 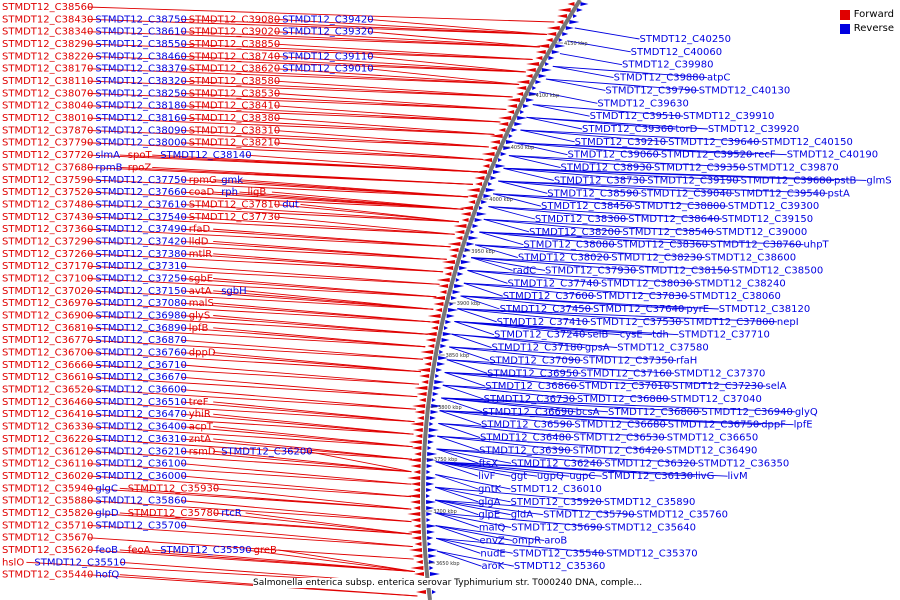 What do you see at coordinates (327, 32) in the screenshot?
I see `forward-gene-label: STMDT12_C39320` at bounding box center [327, 32].